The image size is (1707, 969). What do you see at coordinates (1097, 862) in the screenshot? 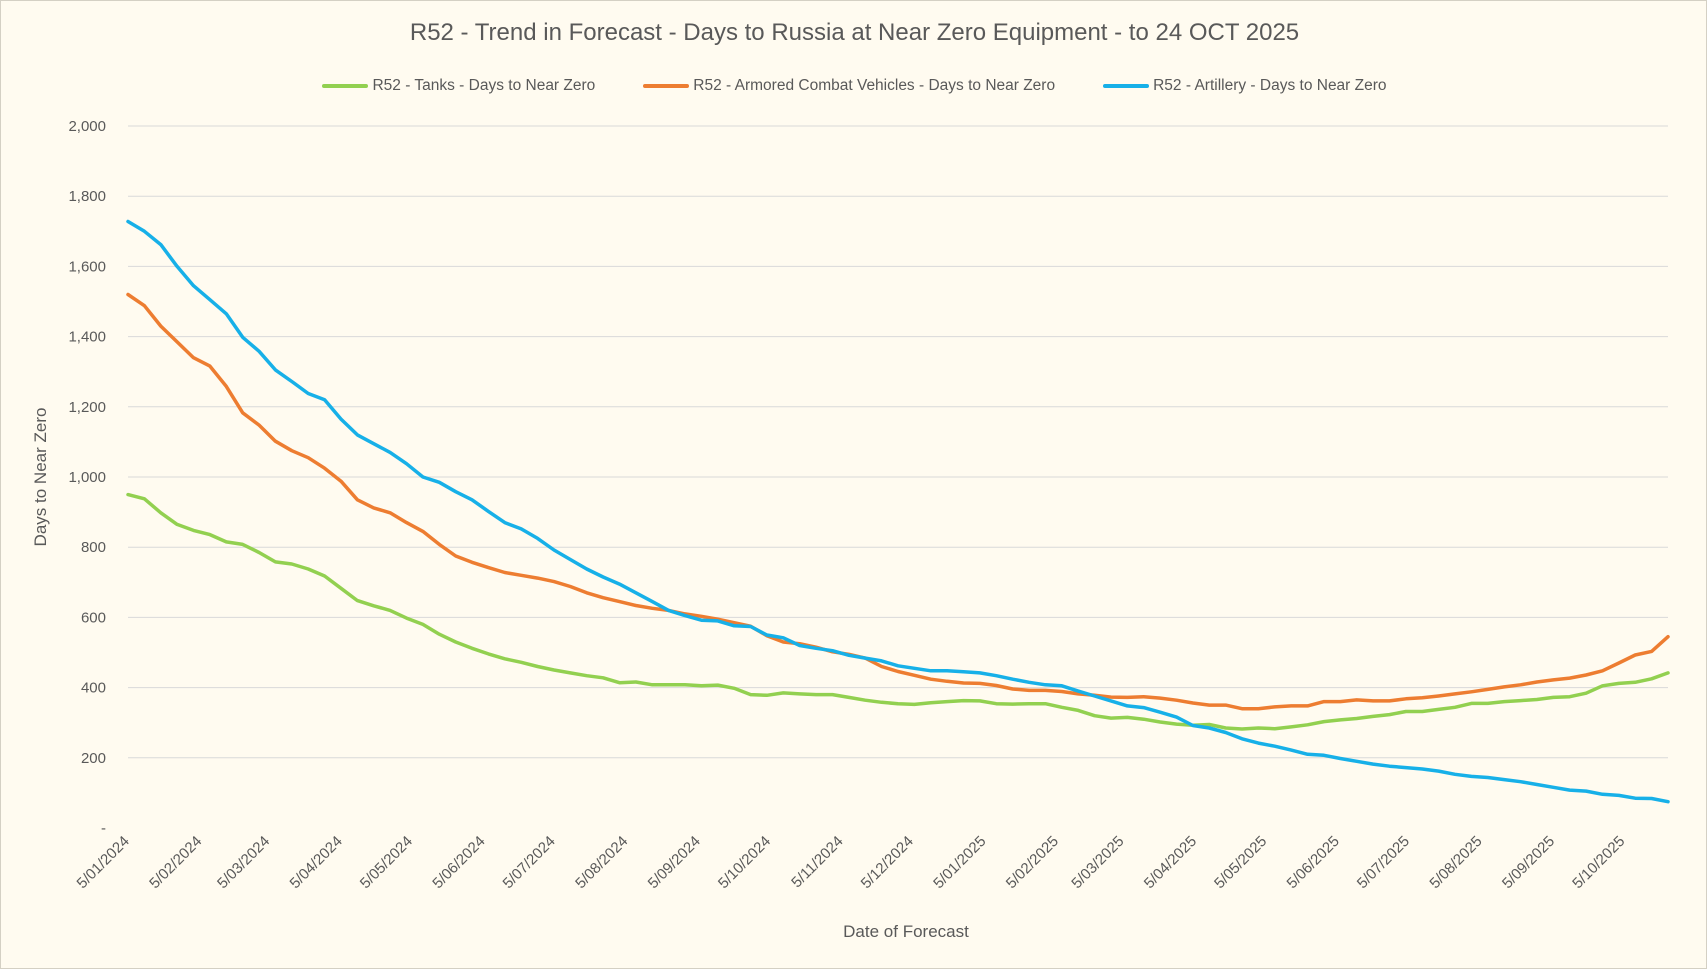
I see `x-tick-label: 5/03/2025` at bounding box center [1097, 862].